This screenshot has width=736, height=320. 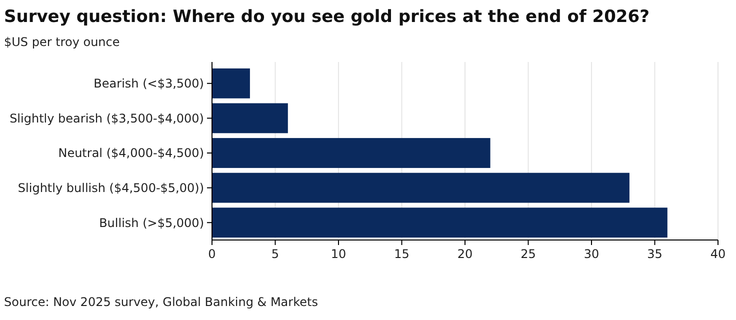 What do you see at coordinates (111, 188) in the screenshot?
I see `y-tick-label: Slightly bullish ($4,500-$5,00))` at bounding box center [111, 188].